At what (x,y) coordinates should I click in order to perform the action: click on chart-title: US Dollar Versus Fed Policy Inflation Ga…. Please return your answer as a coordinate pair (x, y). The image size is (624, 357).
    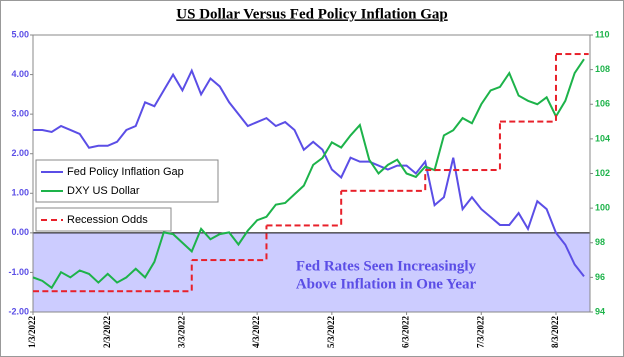
    Looking at the image, I should click on (311, 14).